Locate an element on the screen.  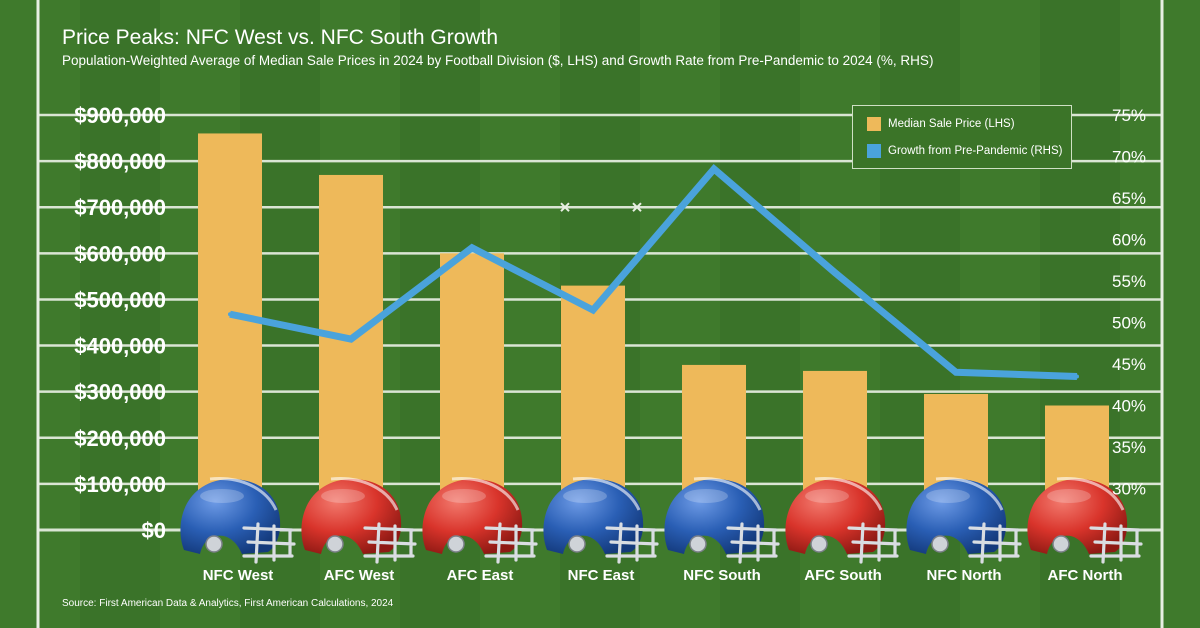
category-label: NFC North is located at coordinates (964, 575).